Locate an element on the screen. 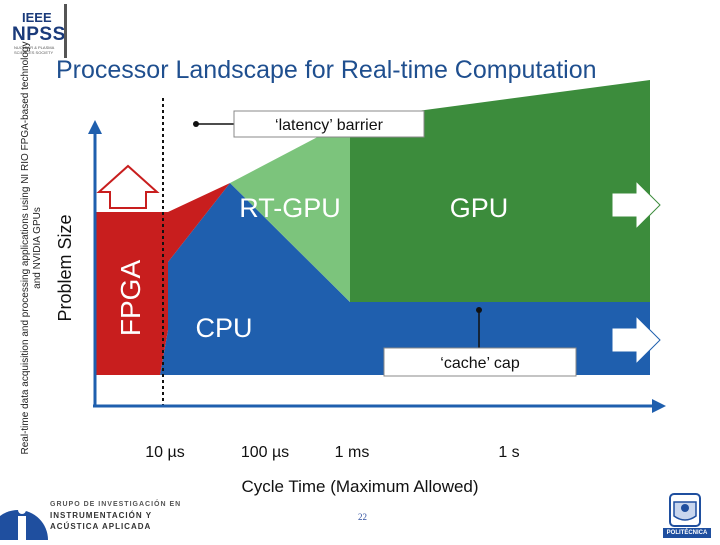  gpu-label: GPU is located at coordinates (479, 208).